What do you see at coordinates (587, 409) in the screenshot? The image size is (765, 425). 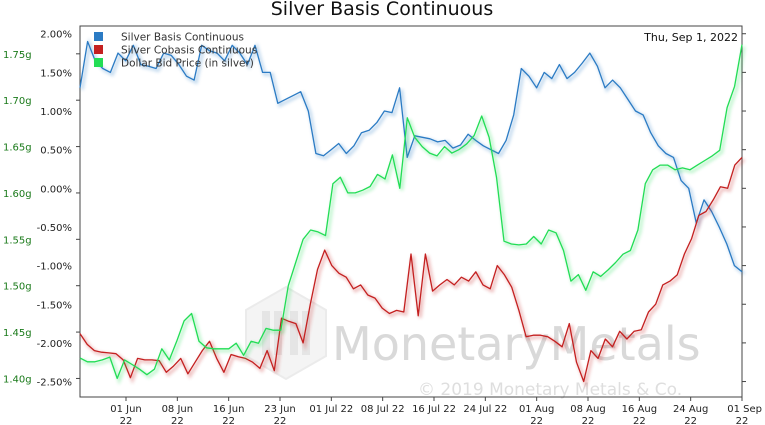 I see `x-axis-tick-label: 08 Aug` at bounding box center [587, 409].